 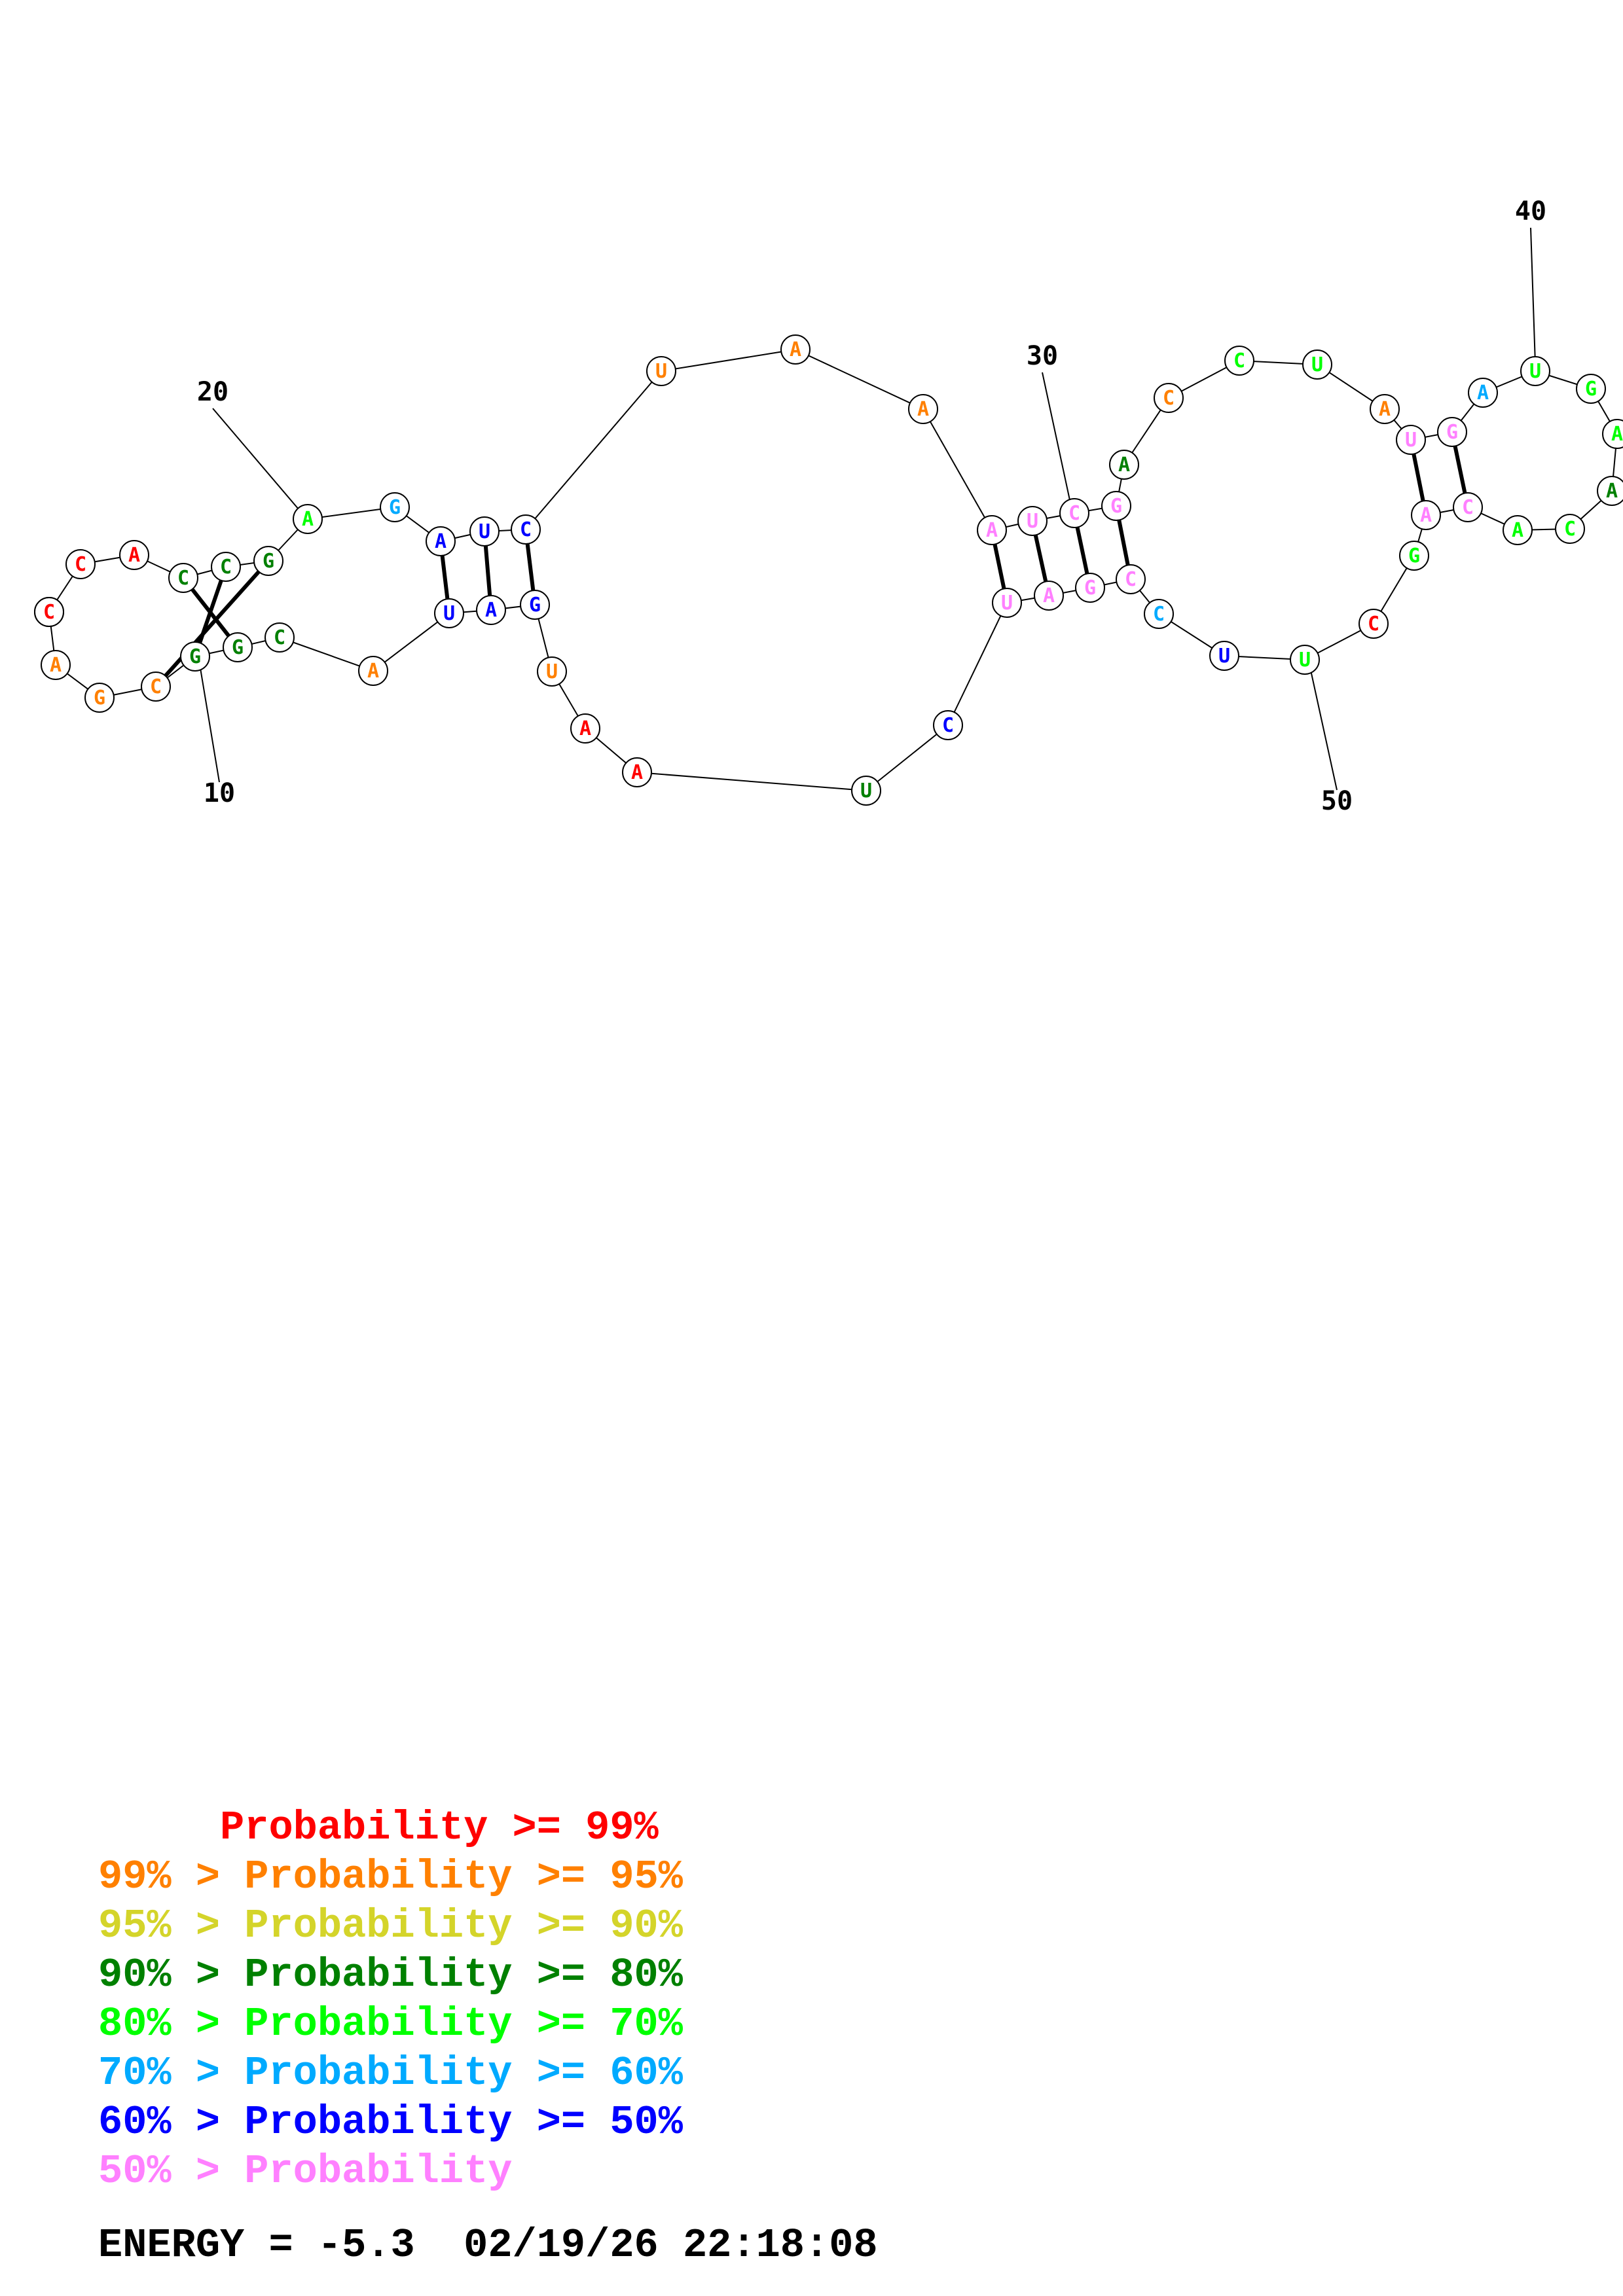 I want to click on energy-value: -5.3, so click(x=366, y=2245).